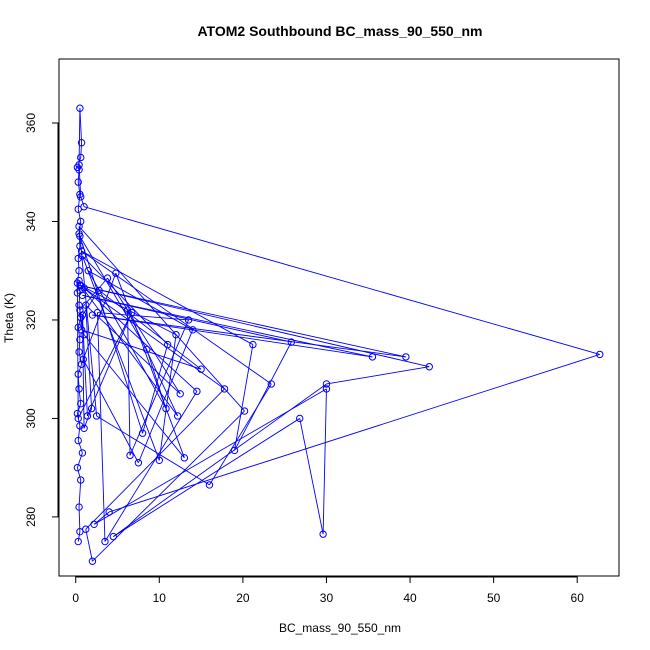 The height and width of the screenshot is (650, 650). What do you see at coordinates (340, 628) in the screenshot?
I see `x-axis-label: BC_mass_90_550_nm` at bounding box center [340, 628].